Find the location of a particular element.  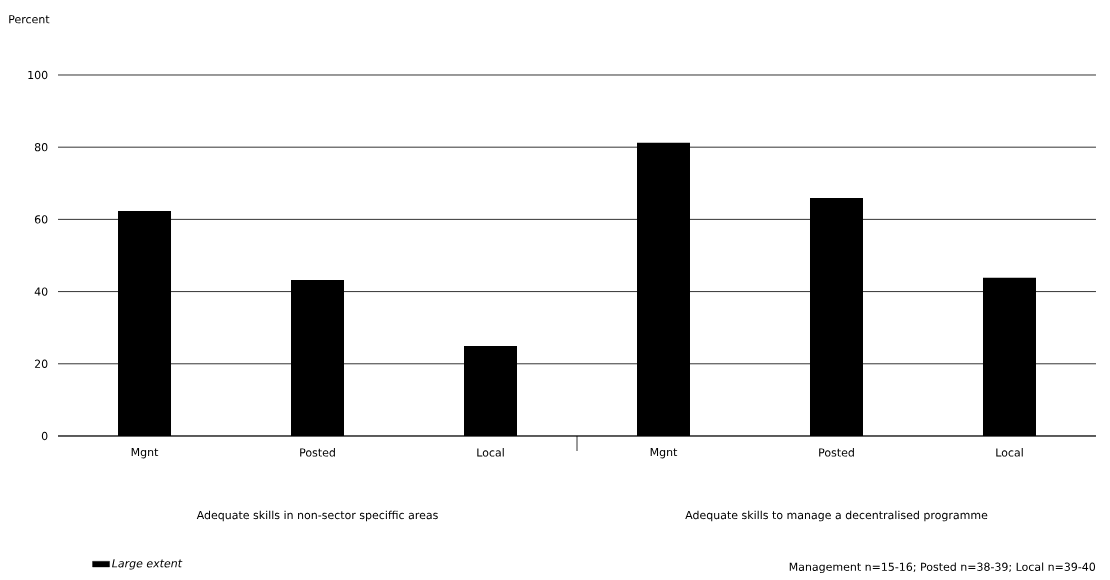

text: Adequate skills in non-sector speciffic areas is located at coordinates (317, 516).